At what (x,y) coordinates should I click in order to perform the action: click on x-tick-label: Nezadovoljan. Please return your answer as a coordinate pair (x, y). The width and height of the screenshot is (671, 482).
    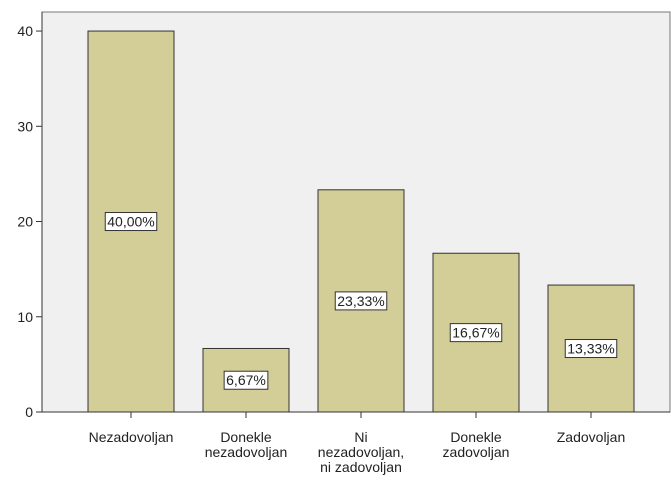
    Looking at the image, I should click on (131, 437).